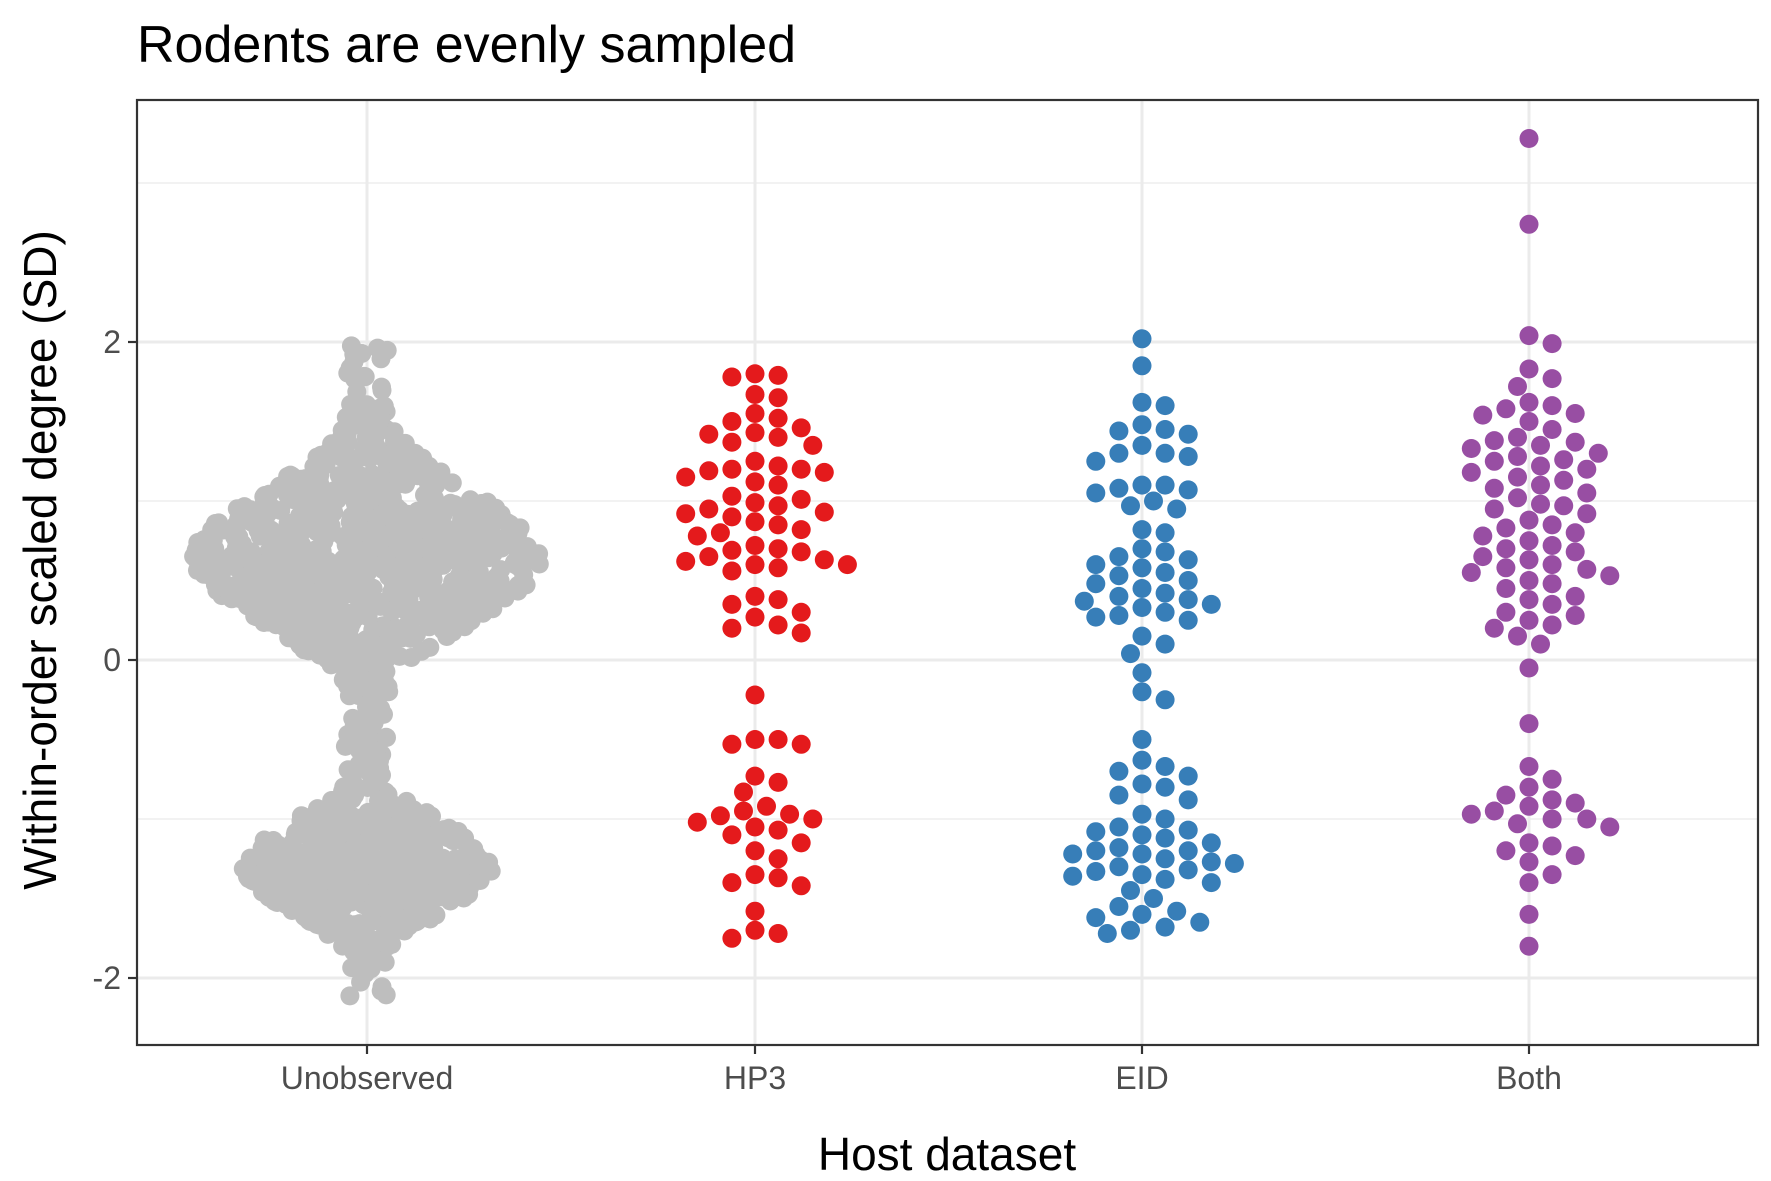 Image resolution: width=1771 pixels, height=1181 pixels. I want to click on y-tick-label: 0, so click(112, 660).